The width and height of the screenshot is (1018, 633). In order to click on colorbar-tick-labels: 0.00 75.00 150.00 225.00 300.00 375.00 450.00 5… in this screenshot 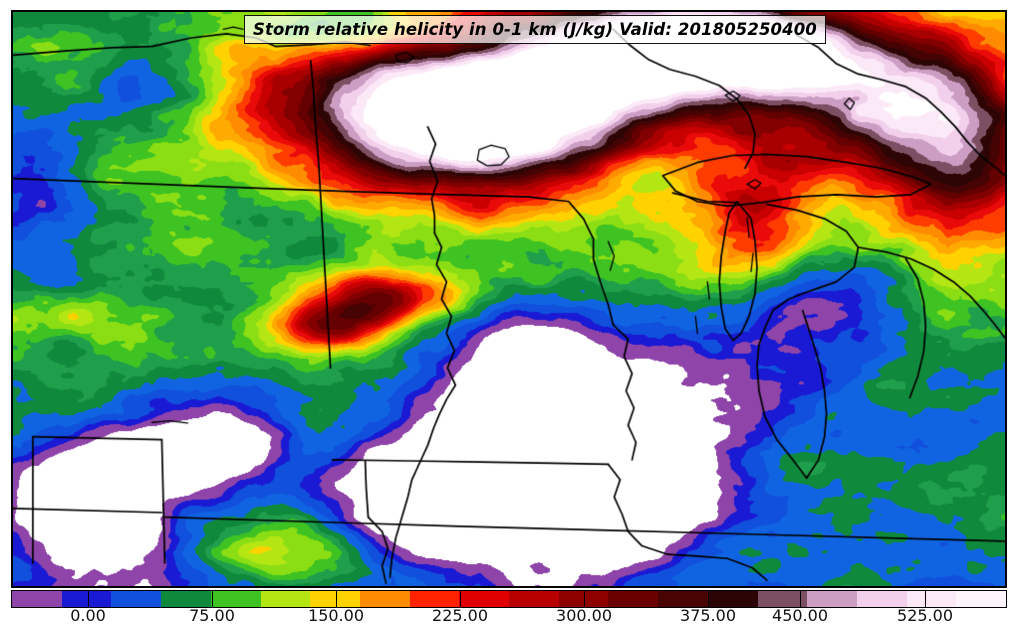, I will do `click(509, 619)`.